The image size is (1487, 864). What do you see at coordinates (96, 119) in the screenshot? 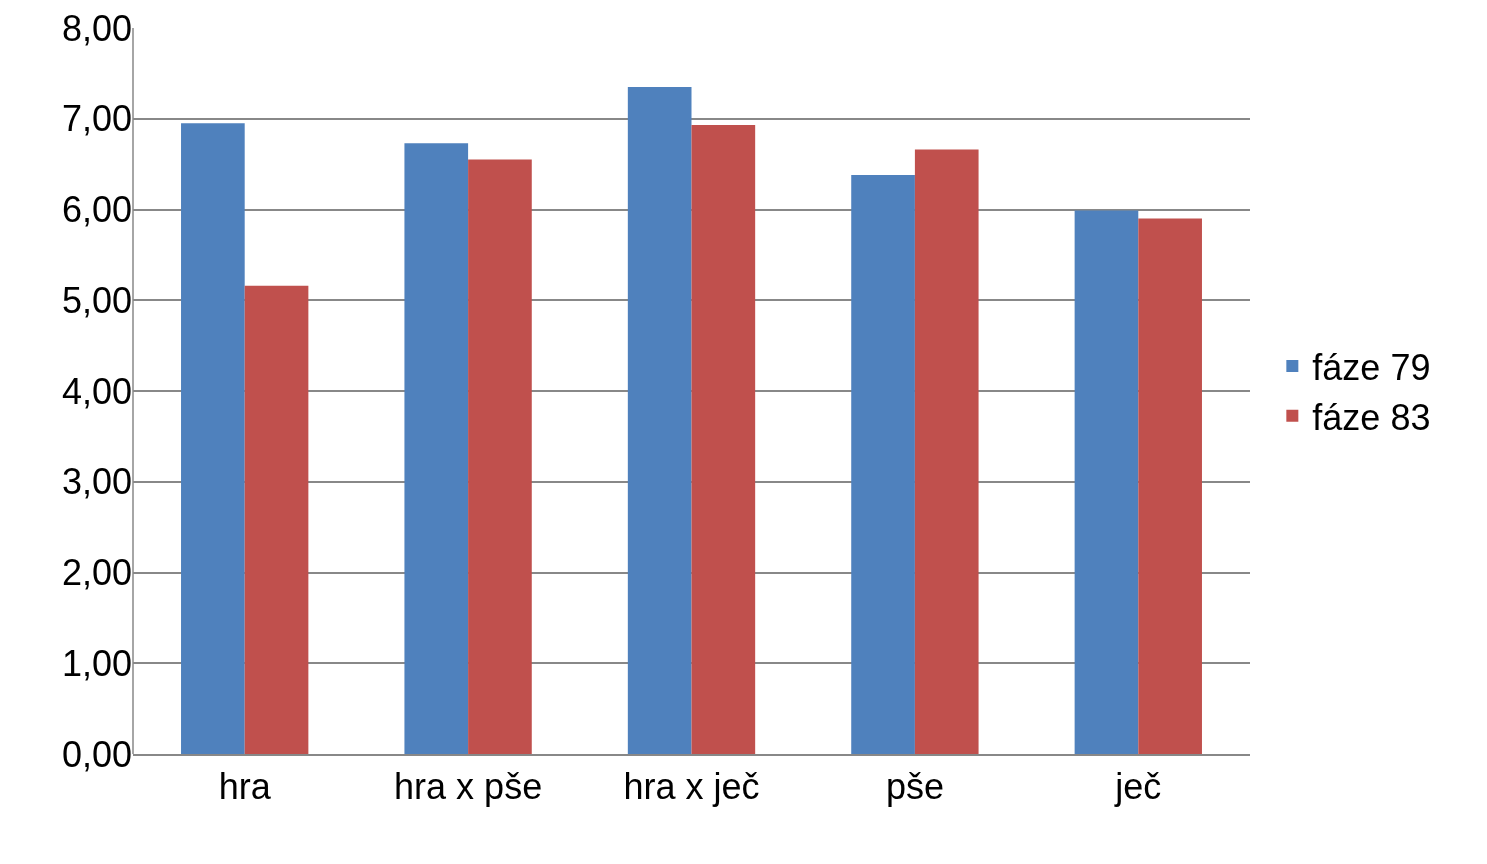
I see `y-tick-label: 7,00` at bounding box center [96, 119].